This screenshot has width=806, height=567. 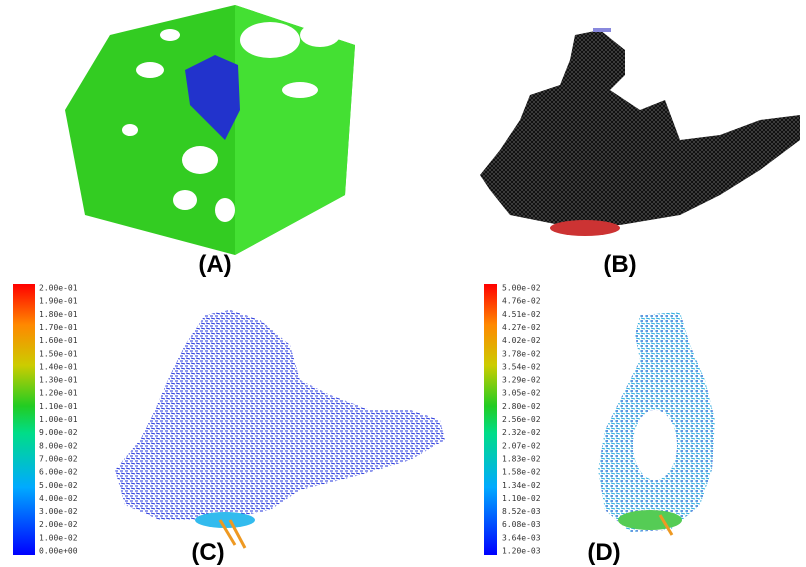 I want to click on colorbar-label: 2.07e-02, so click(x=521, y=445).